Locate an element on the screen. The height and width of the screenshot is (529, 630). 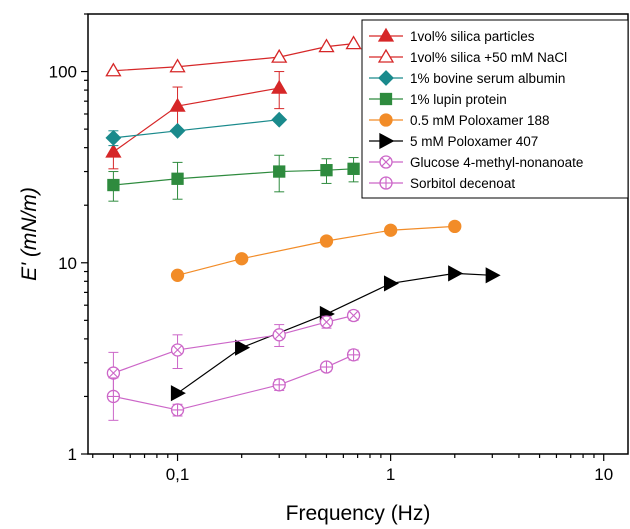
y-tick-label: 10 is located at coordinates (67, 263).